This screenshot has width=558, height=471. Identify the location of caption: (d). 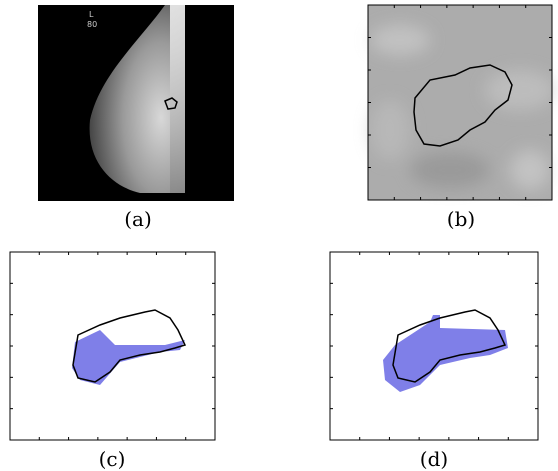
(434, 459).